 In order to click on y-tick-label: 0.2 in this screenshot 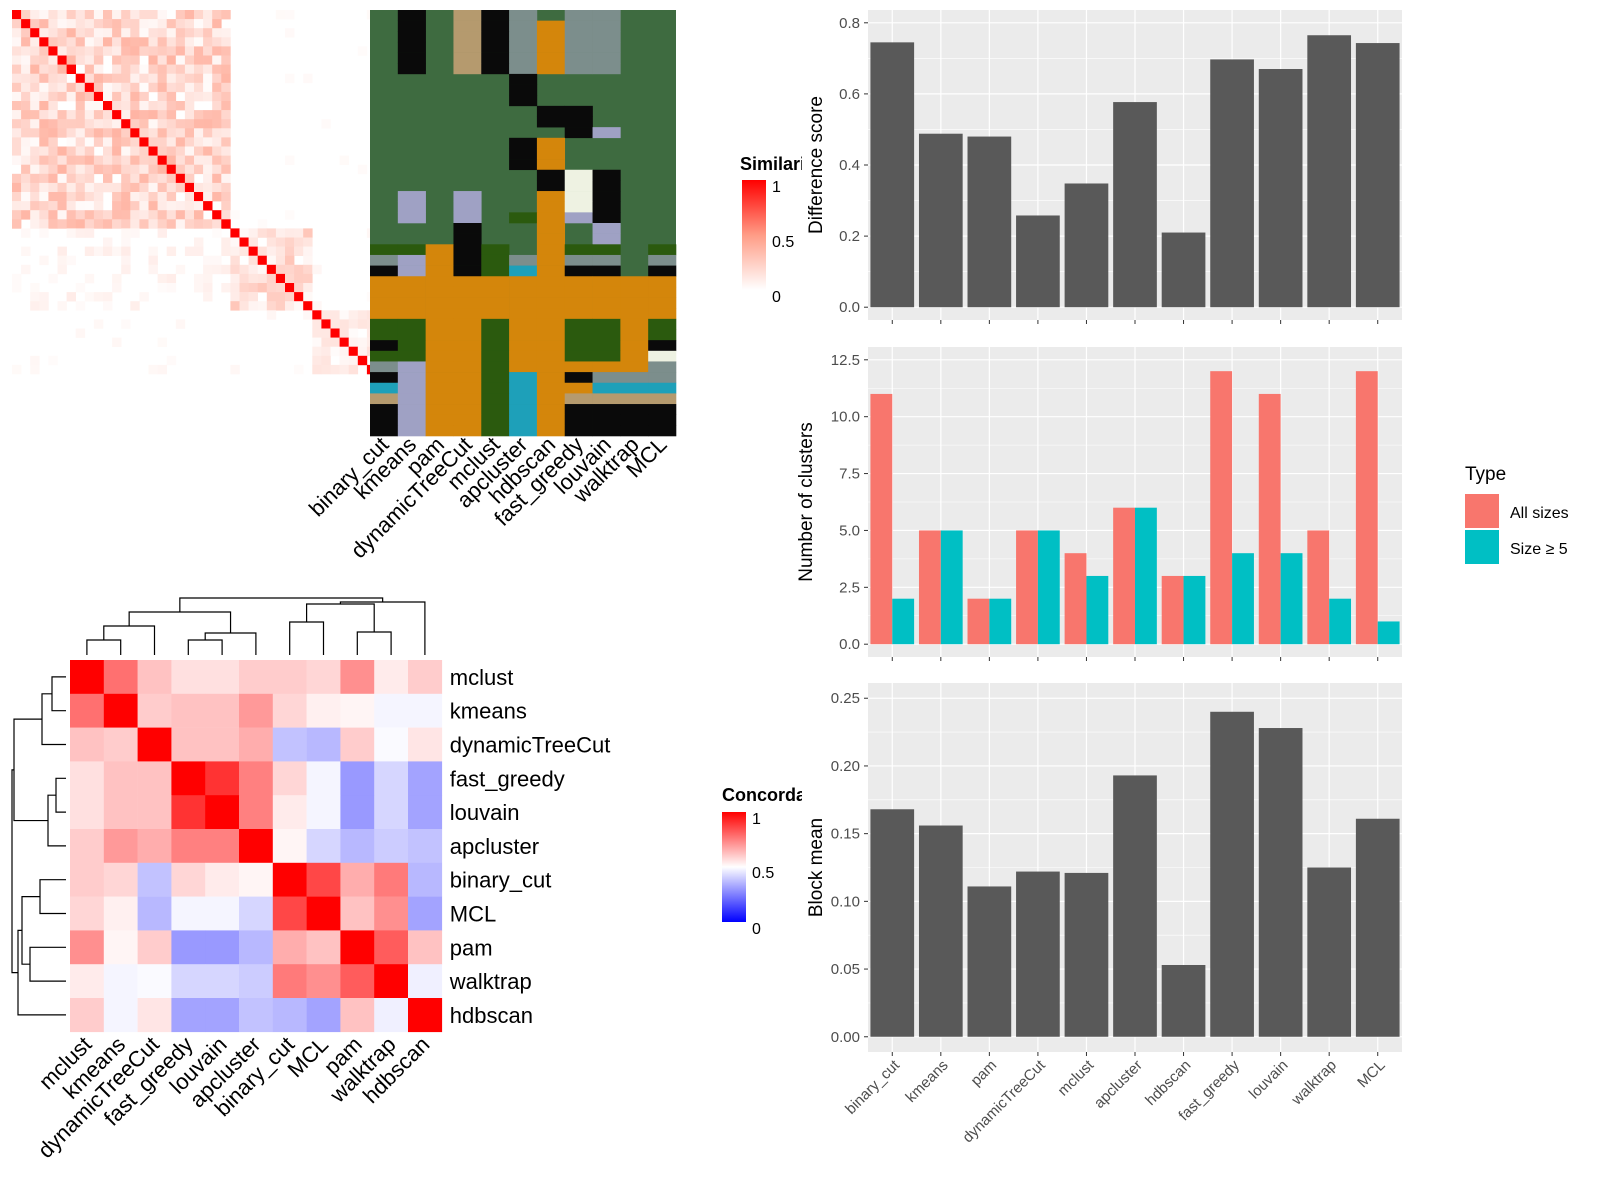, I will do `click(849, 236)`.